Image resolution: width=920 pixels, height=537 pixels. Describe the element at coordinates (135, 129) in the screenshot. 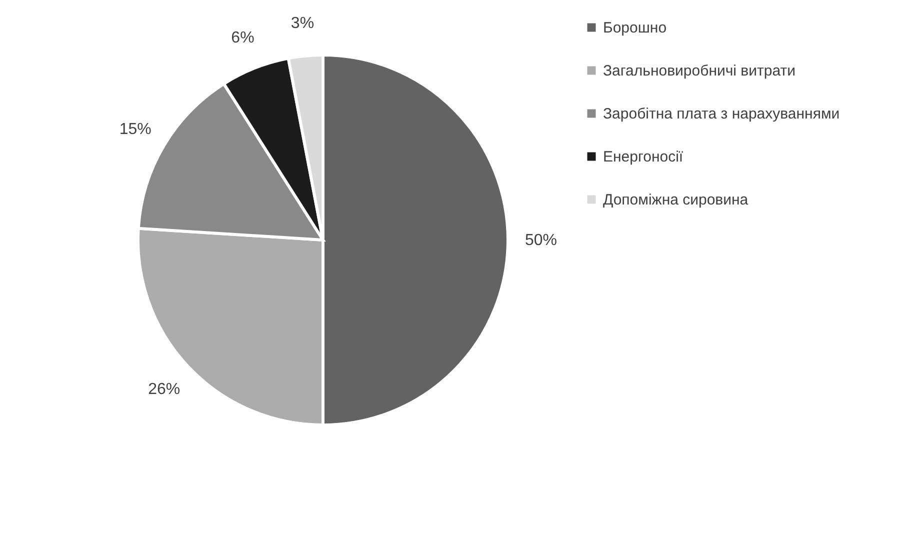

I see `data-label: 15%` at that location.